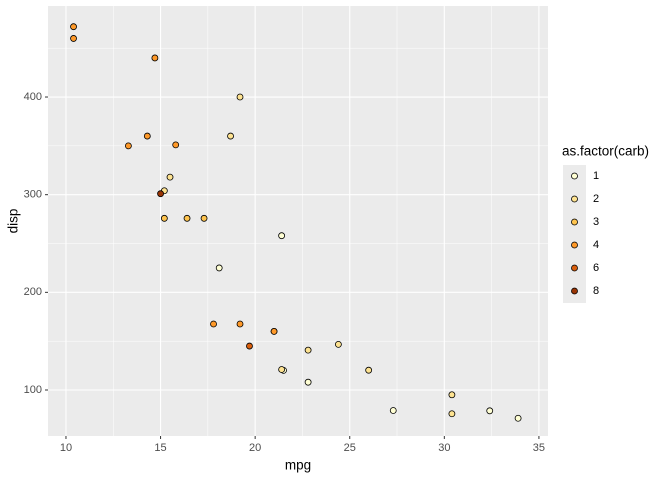 The height and width of the screenshot is (480, 672). What do you see at coordinates (33, 292) in the screenshot?
I see `y-tick-label: 200` at bounding box center [33, 292].